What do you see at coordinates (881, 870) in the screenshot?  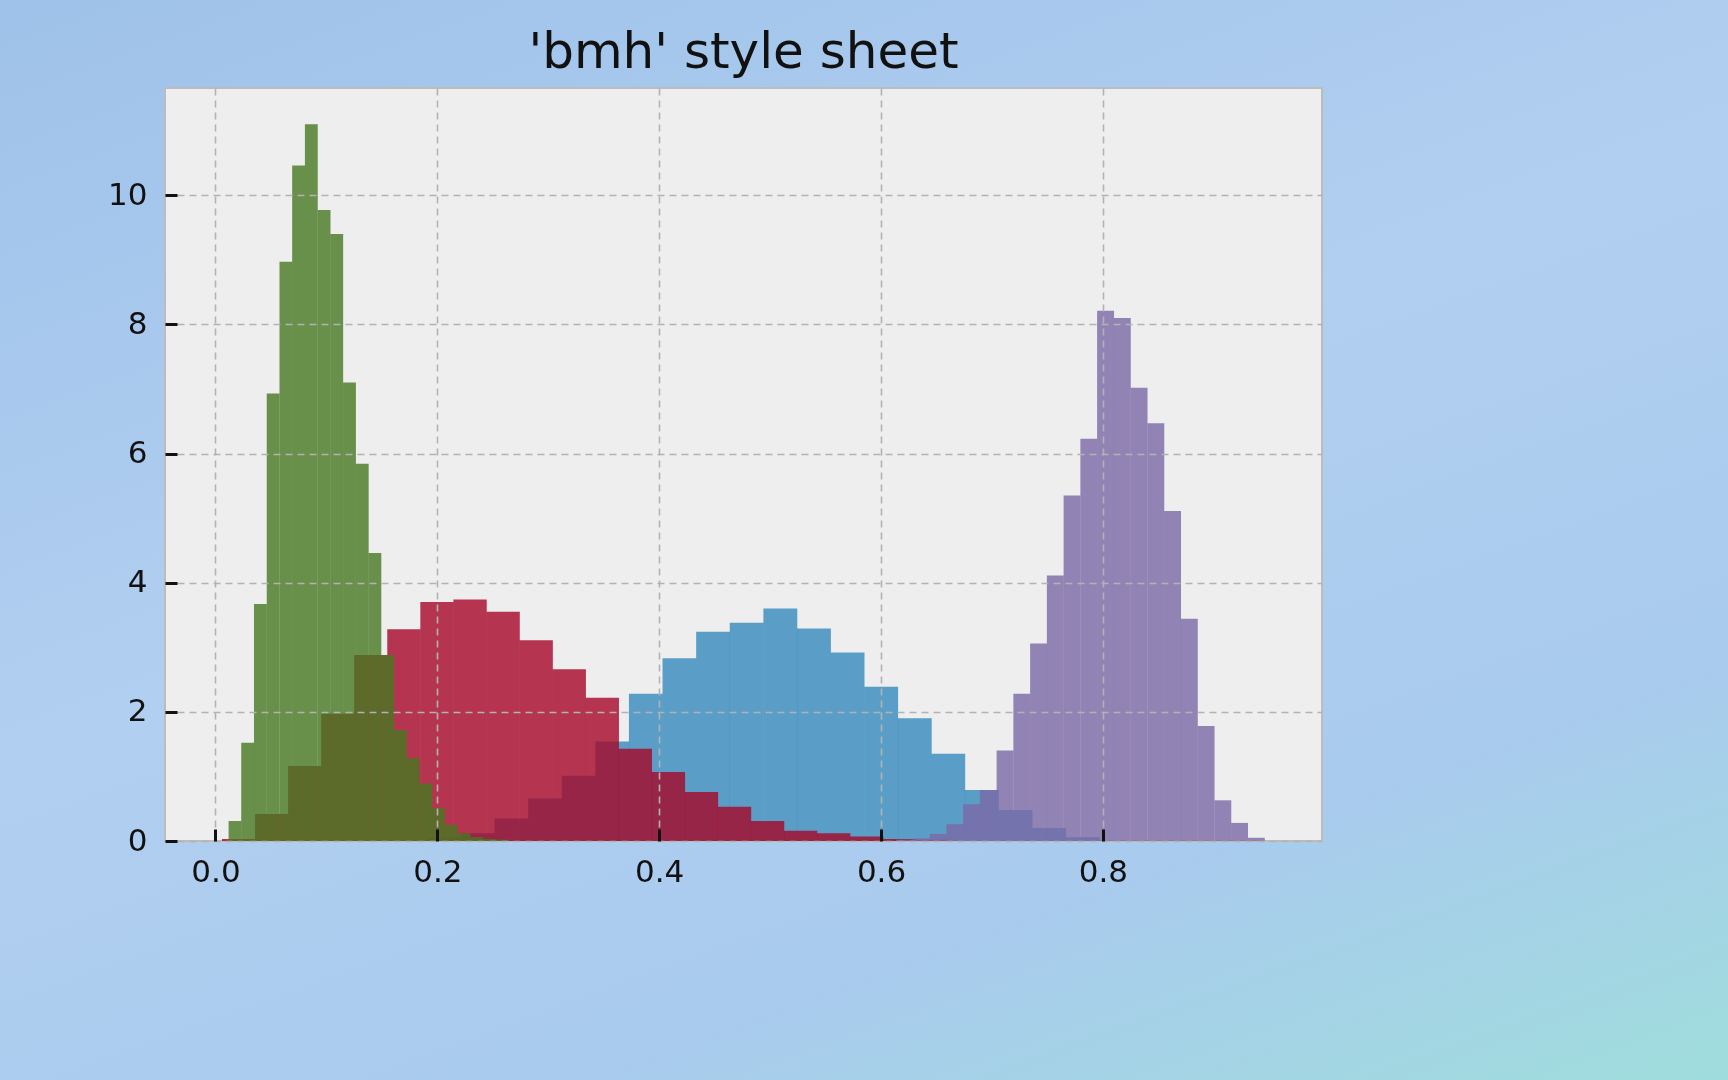 I see `x-tick-label: 0.6` at bounding box center [881, 870].